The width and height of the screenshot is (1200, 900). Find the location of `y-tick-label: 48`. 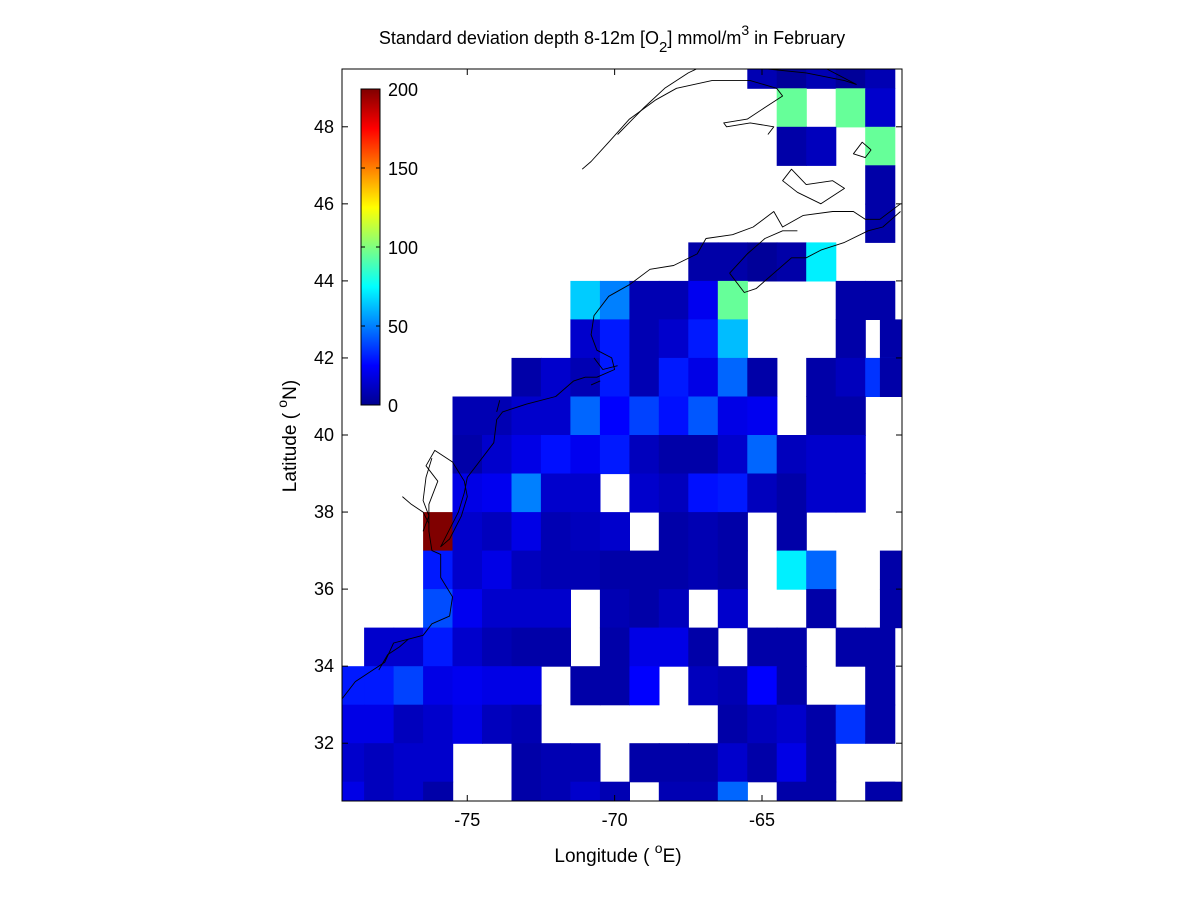

y-tick-label: 48 is located at coordinates (324, 127).